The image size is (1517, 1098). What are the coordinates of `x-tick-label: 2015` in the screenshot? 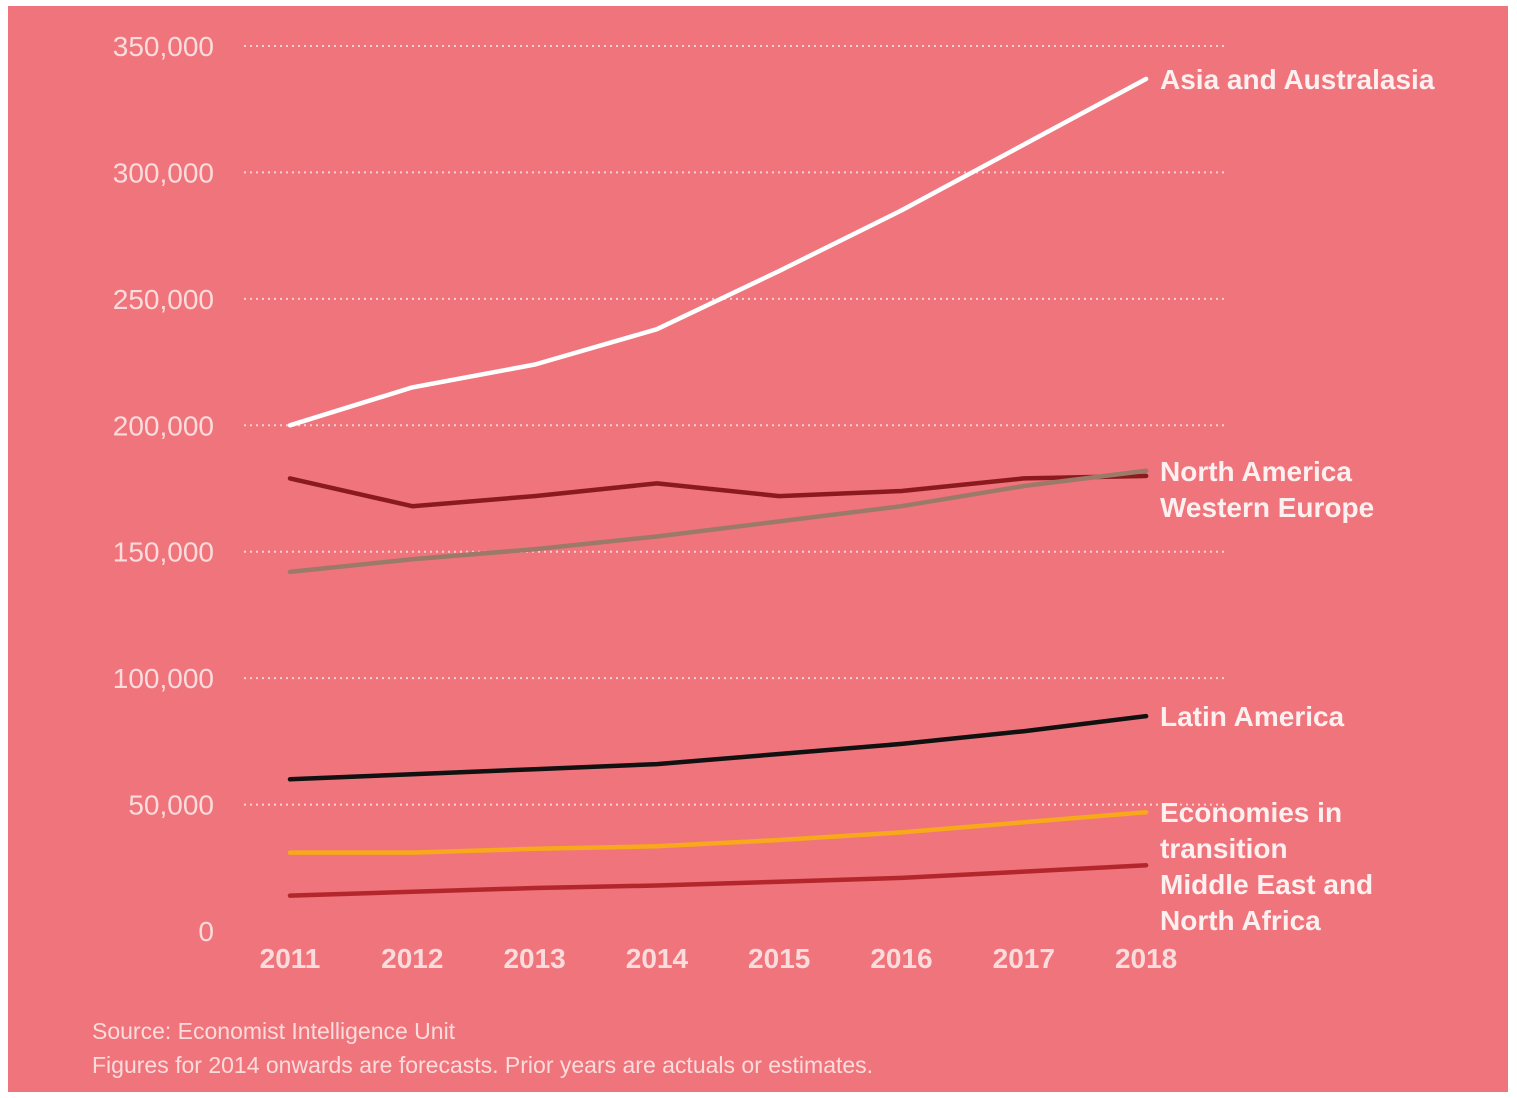 It's located at (779, 958).